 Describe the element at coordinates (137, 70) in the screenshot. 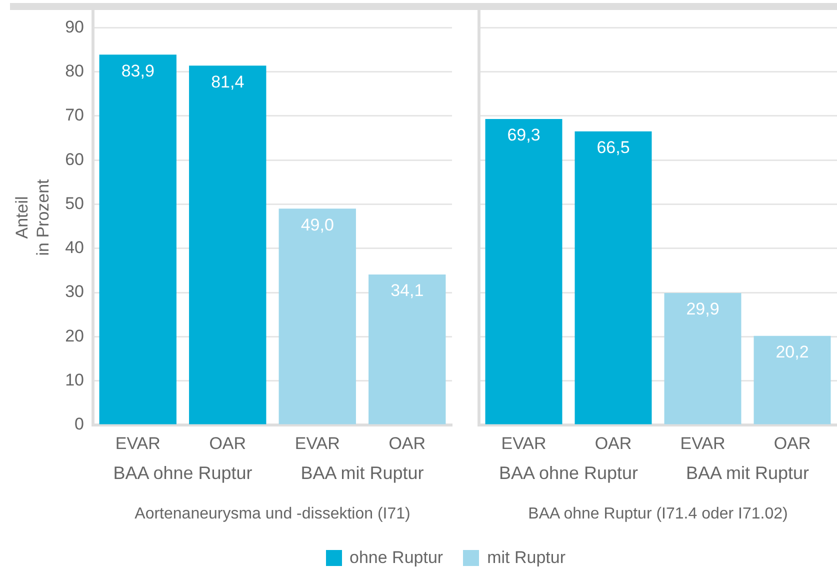

I see `data-label: 83,9` at that location.